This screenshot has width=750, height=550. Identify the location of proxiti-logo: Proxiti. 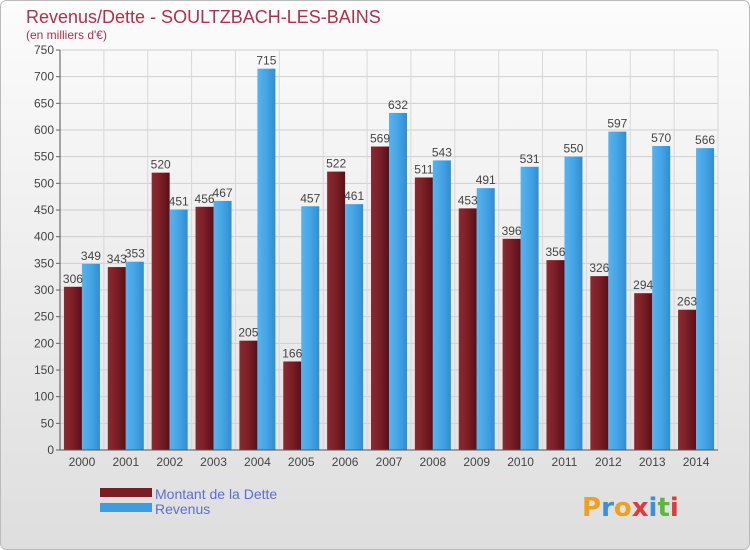
(630, 508).